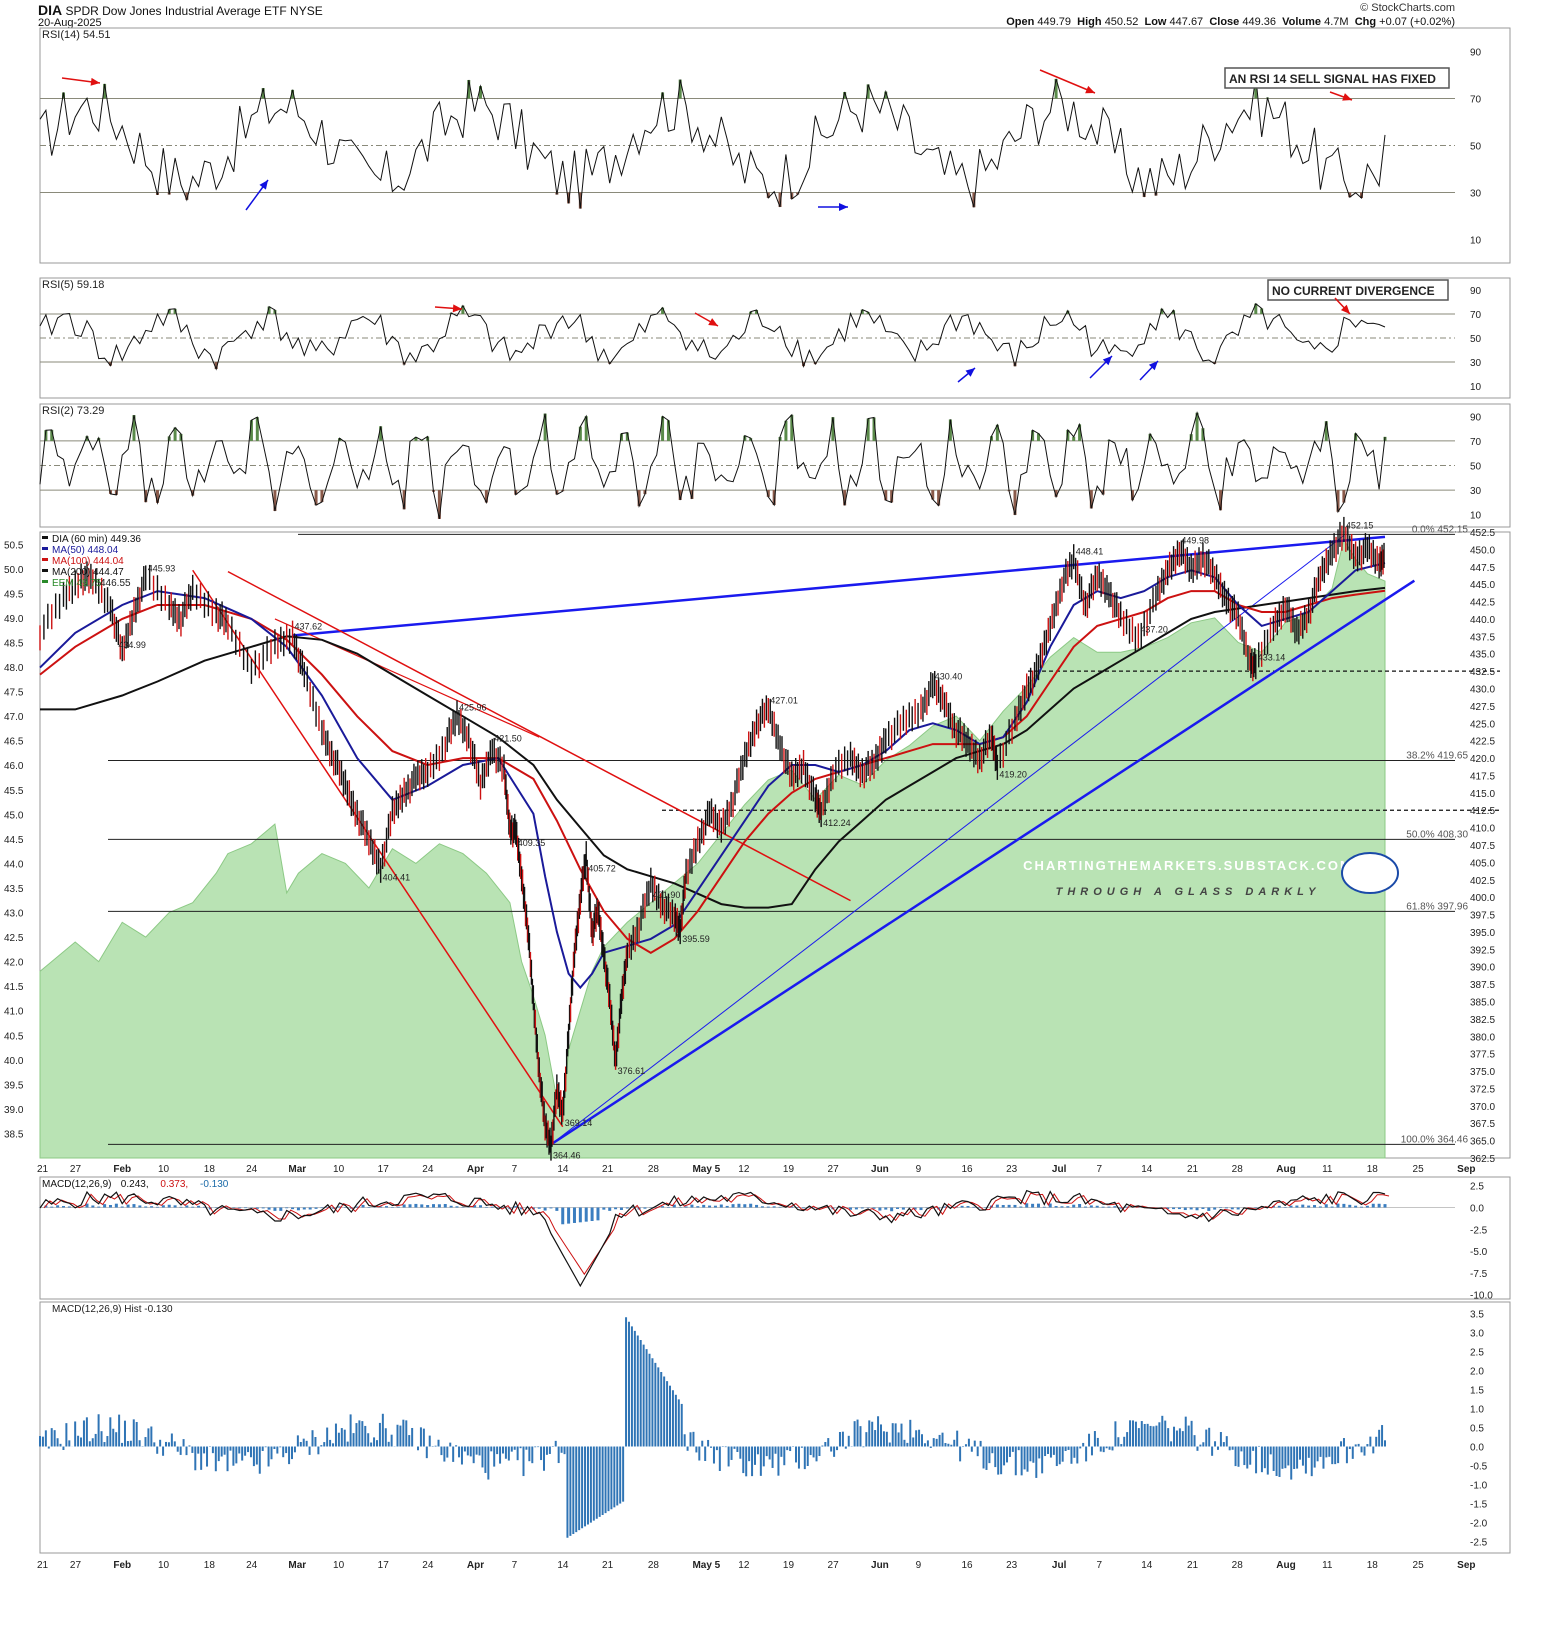 The width and height of the screenshot is (1565, 1634). I want to click on bottom-x-axis-label: 11, so click(1327, 1565).